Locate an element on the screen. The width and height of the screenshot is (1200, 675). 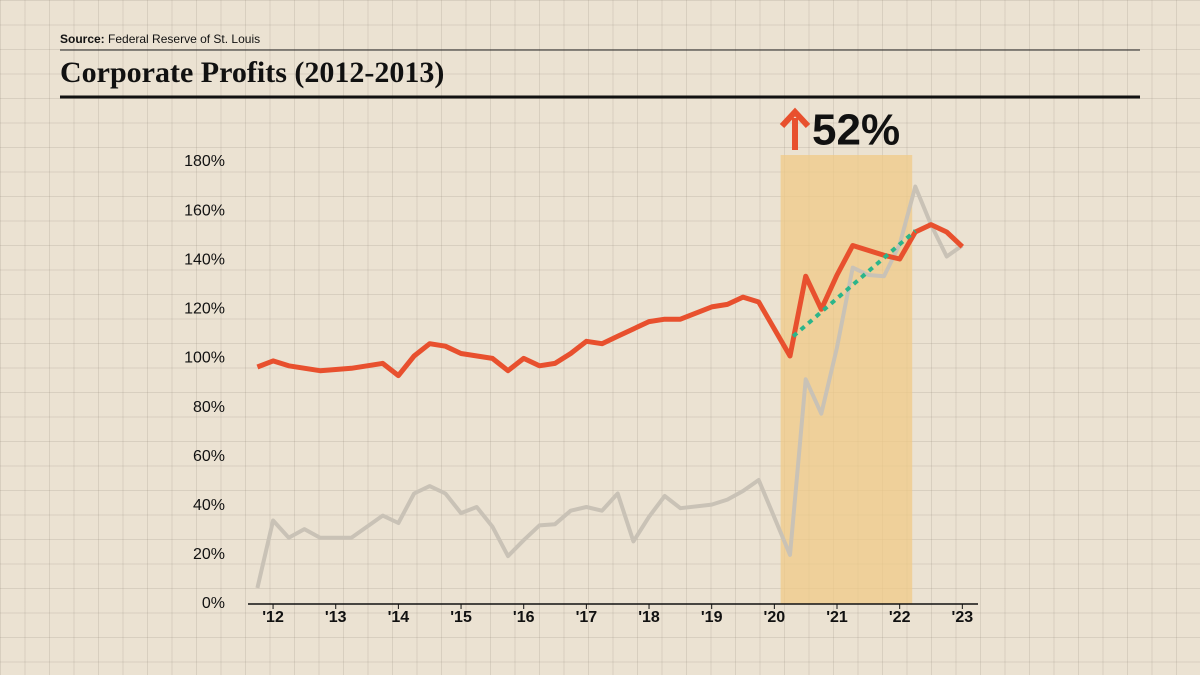
y-tick-label: 20% is located at coordinates (209, 554).